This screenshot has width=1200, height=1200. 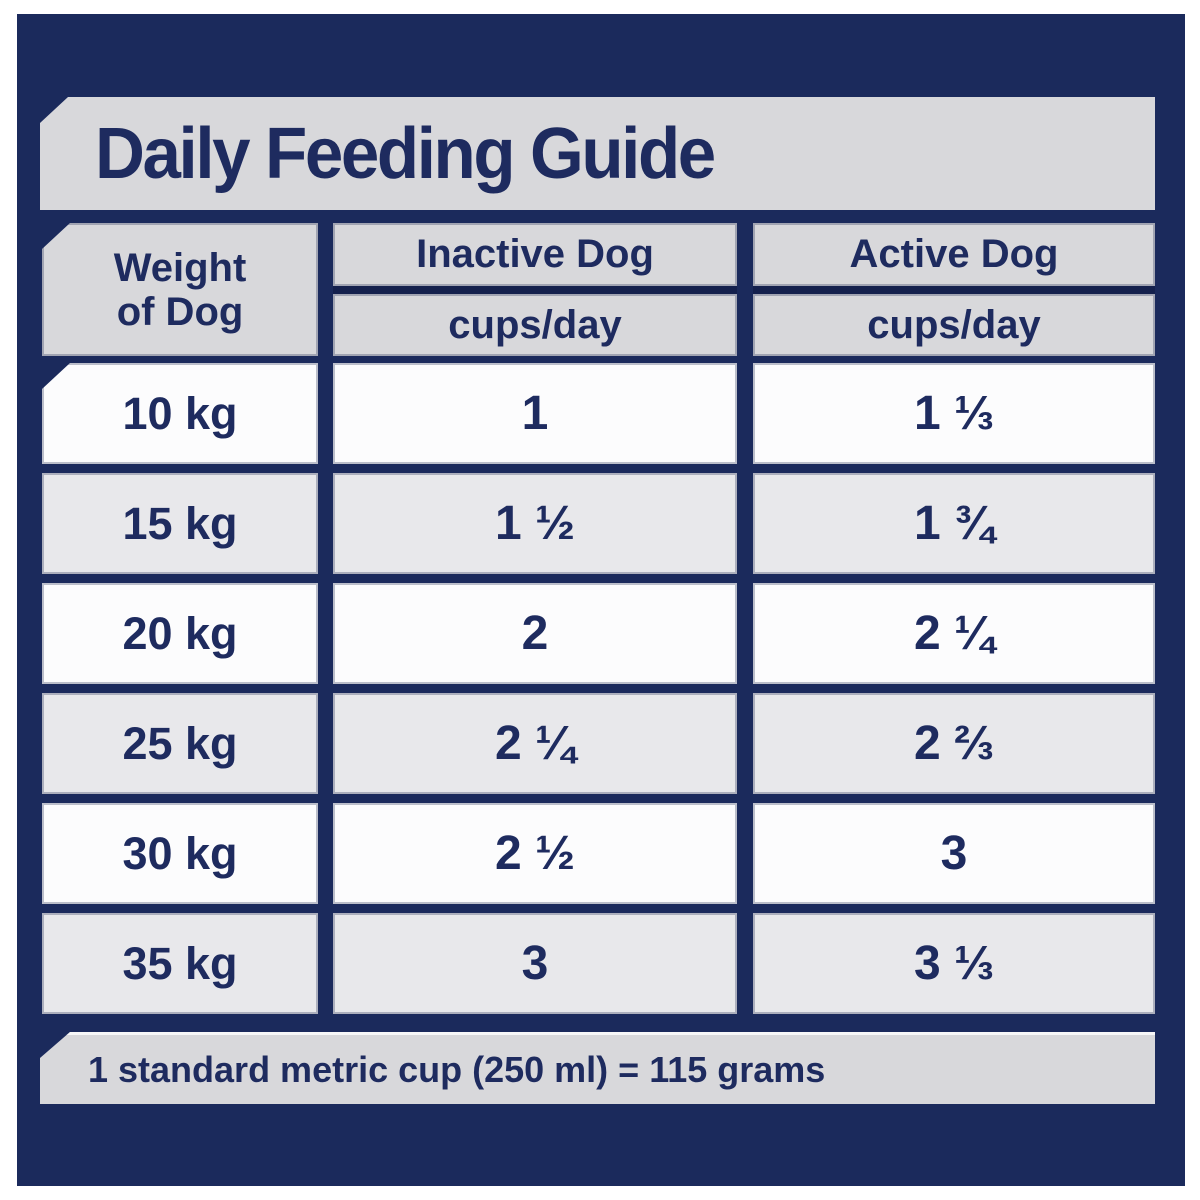 I want to click on weight-header-line1: Weight, so click(x=180, y=267).